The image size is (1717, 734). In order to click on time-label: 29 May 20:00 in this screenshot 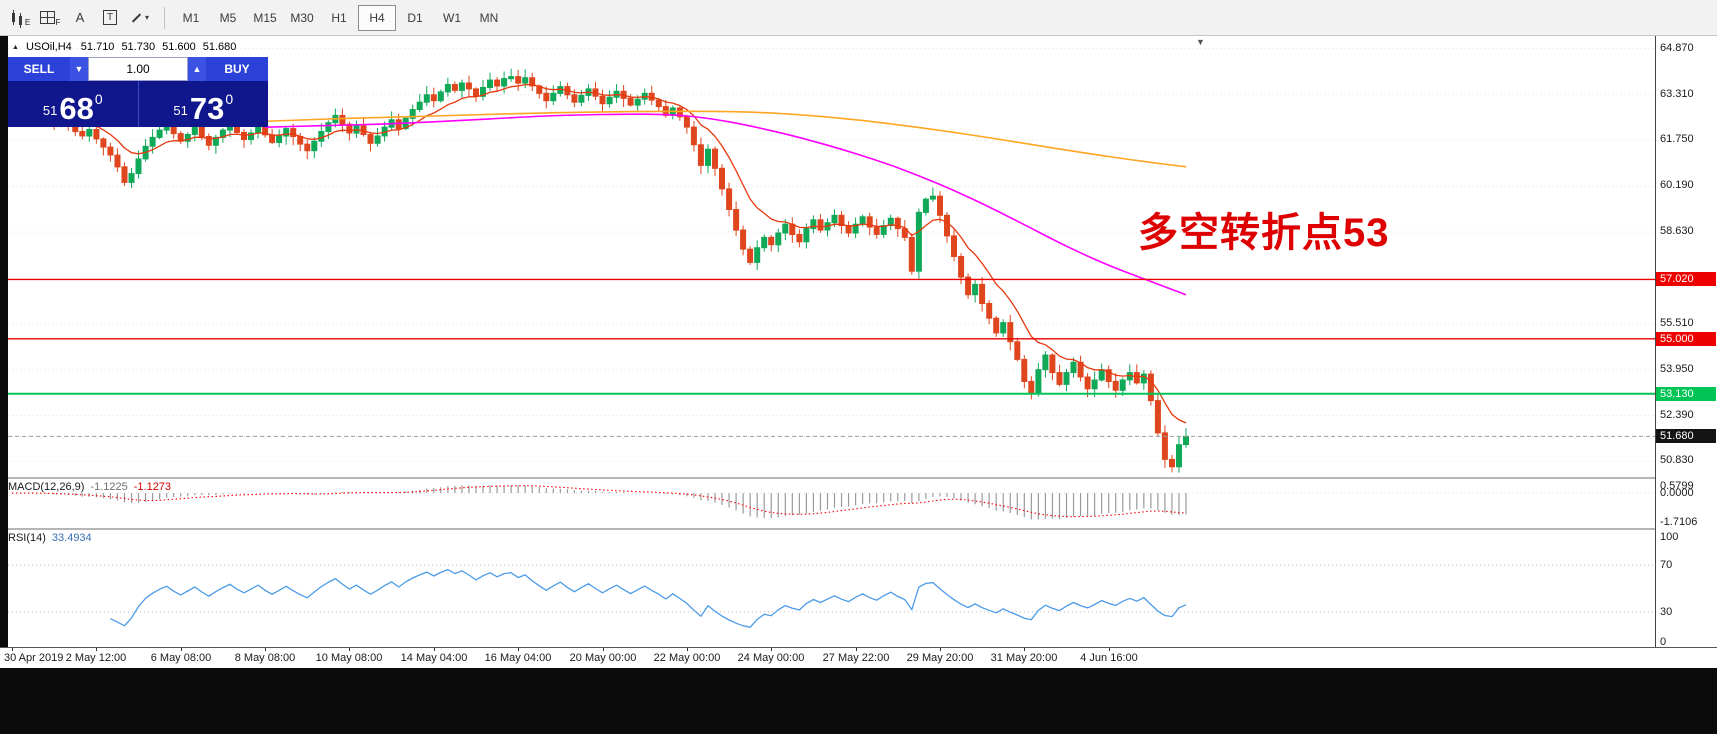, I will do `click(940, 658)`.